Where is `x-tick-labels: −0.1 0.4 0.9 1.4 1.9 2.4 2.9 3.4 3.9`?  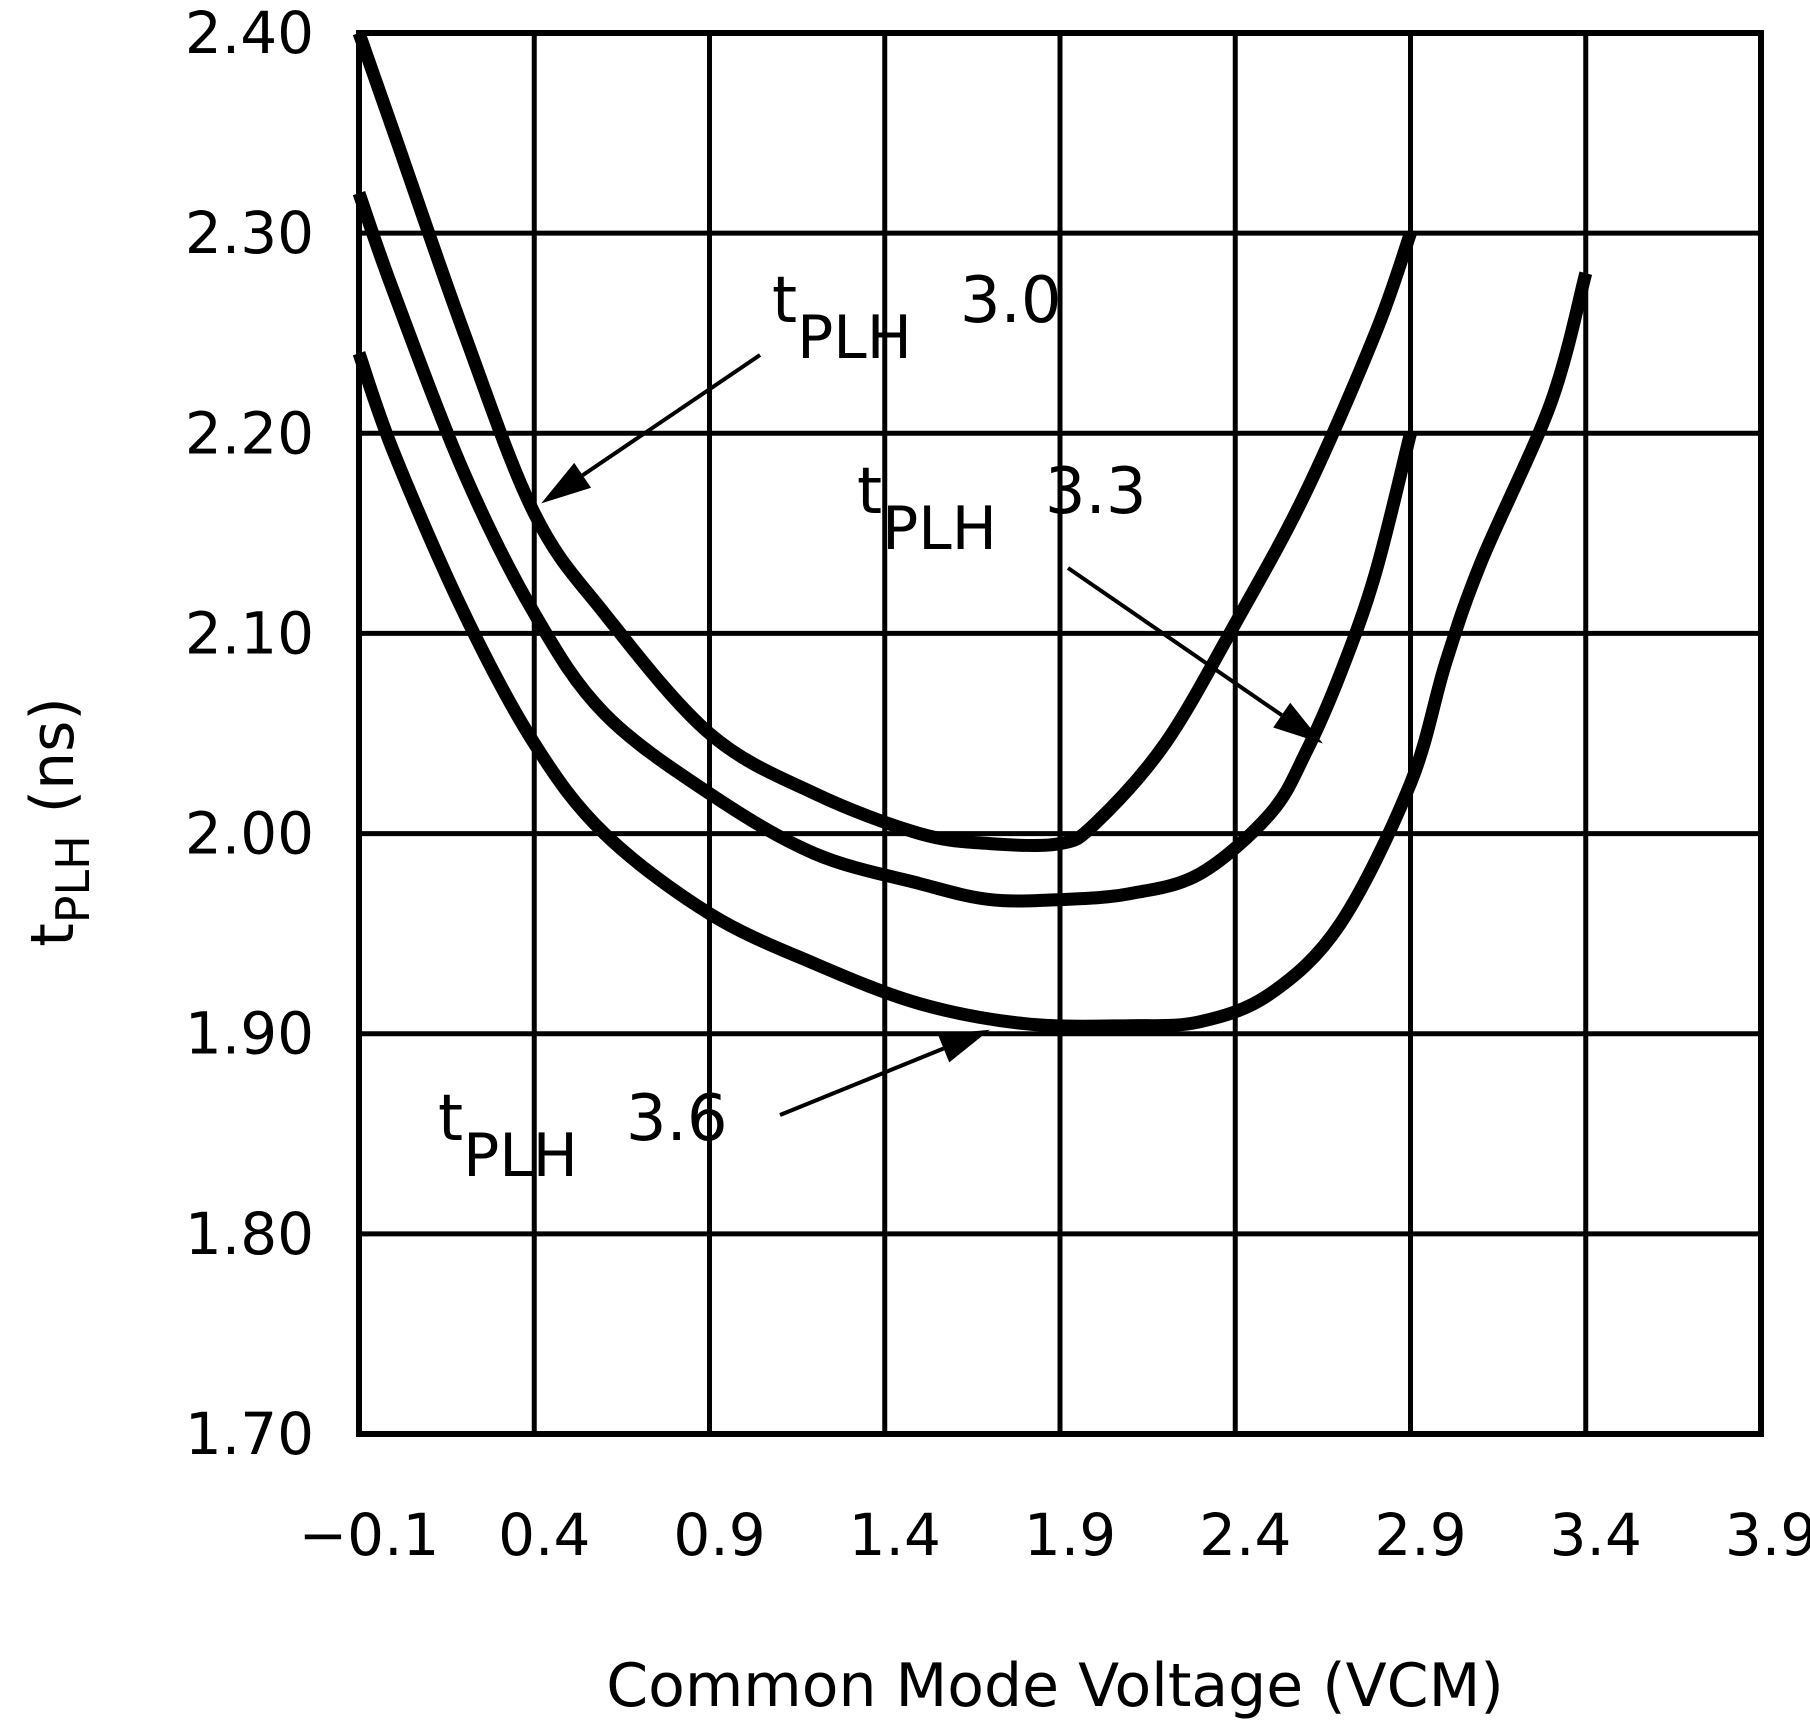
x-tick-labels: −0.1 0.4 0.9 1.4 1.9 2.4 2.9 3.4 3.9 is located at coordinates (1054, 1535).